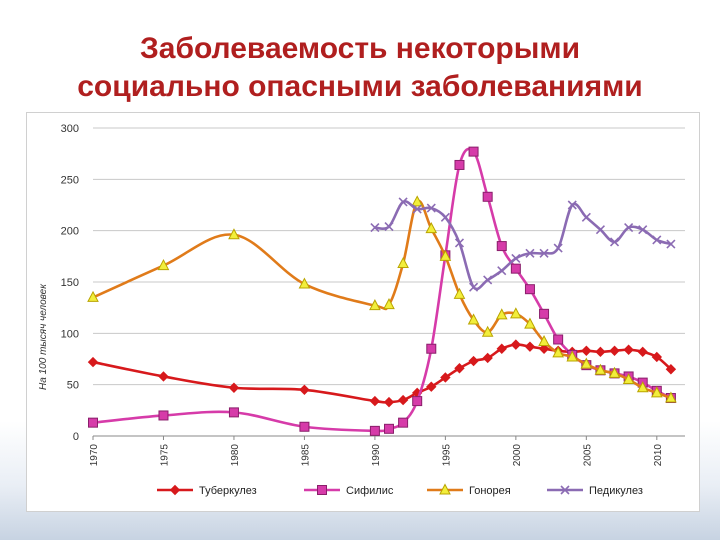  I want to click on slide-title-line-2: социально опасными заболеваниями, so click(360, 86).